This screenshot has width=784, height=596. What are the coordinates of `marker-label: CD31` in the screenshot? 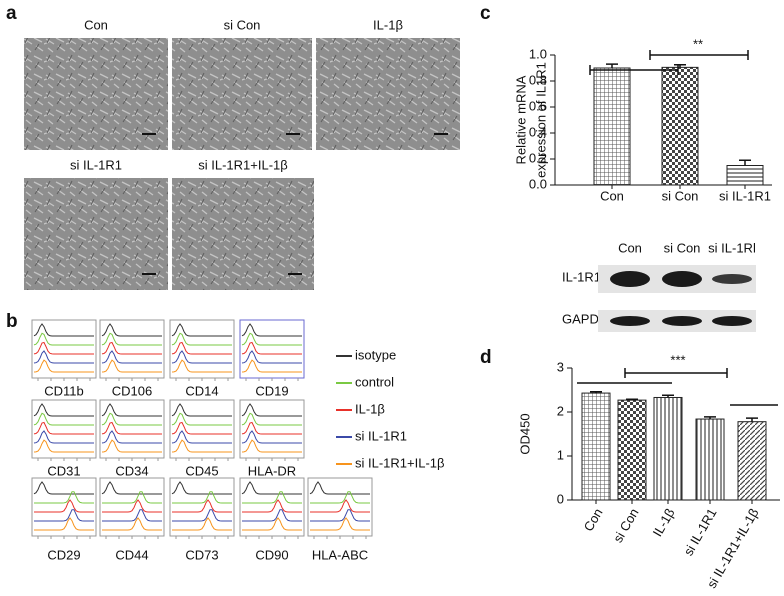 It's located at (63, 470).